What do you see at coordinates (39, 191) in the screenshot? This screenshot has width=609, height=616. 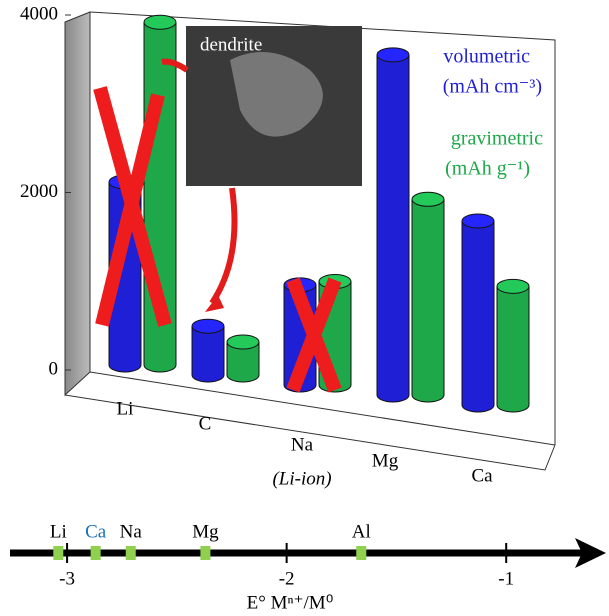 I see `y-tick-label: 2000` at bounding box center [39, 191].